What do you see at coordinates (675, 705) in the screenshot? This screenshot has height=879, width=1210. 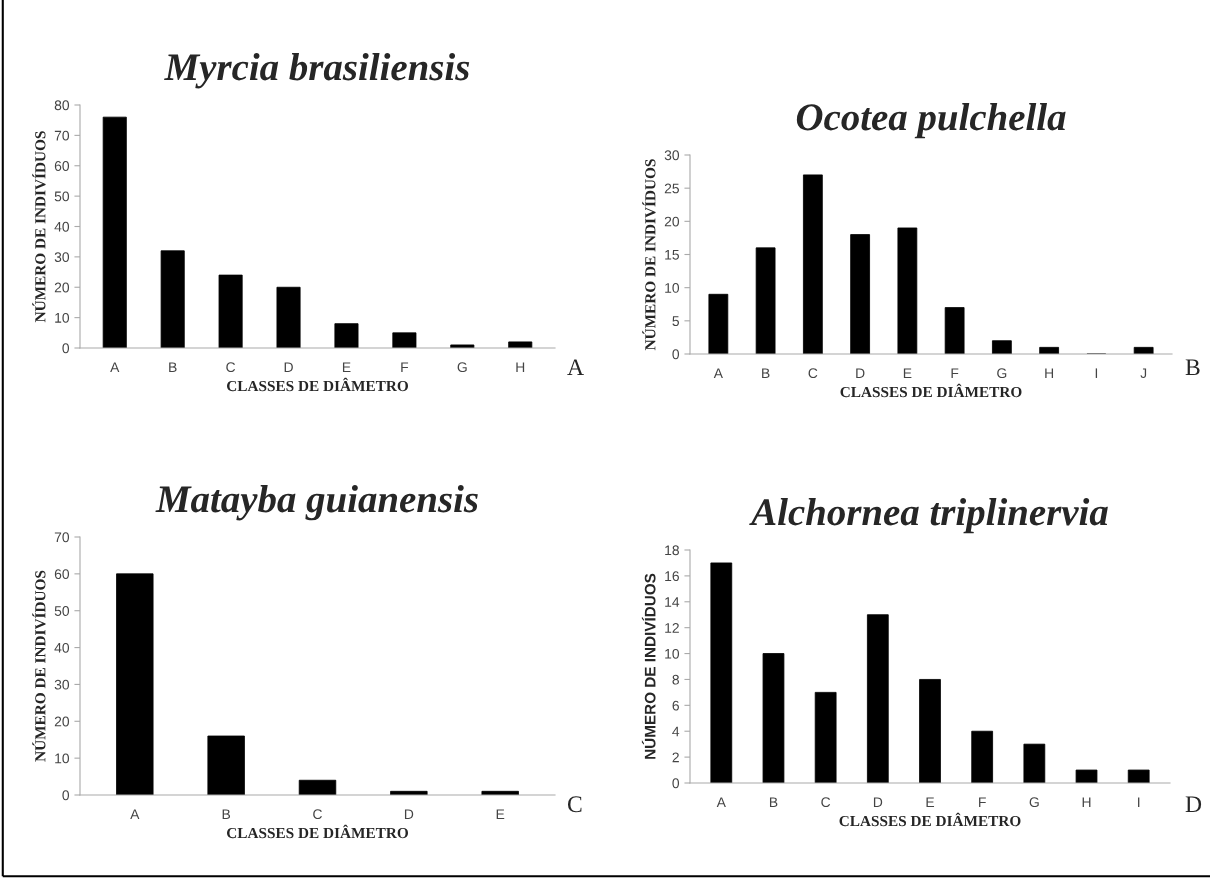 I see `y-tick-label: 6` at bounding box center [675, 705].